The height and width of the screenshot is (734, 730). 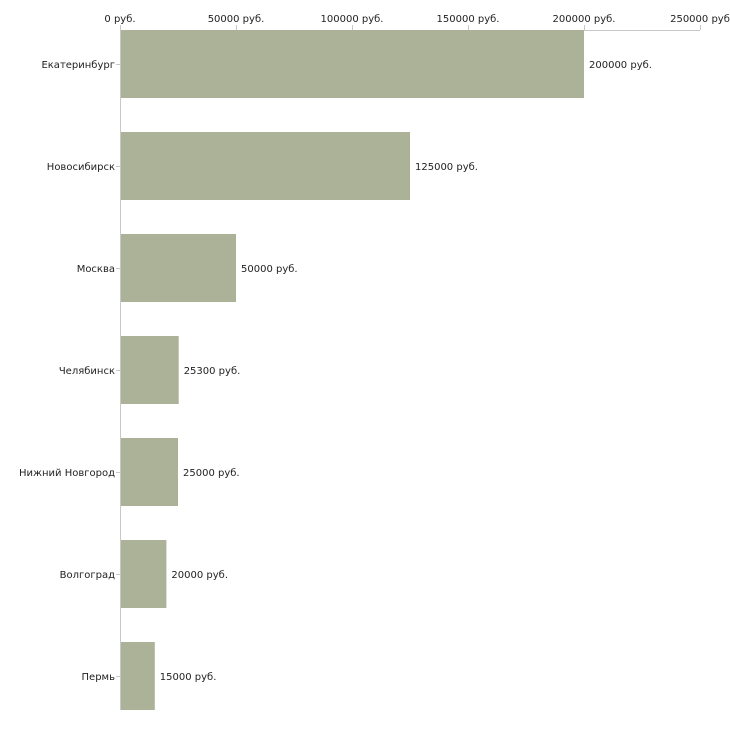 I want to click on x-tick-label: 100000 руб., so click(x=352, y=19).